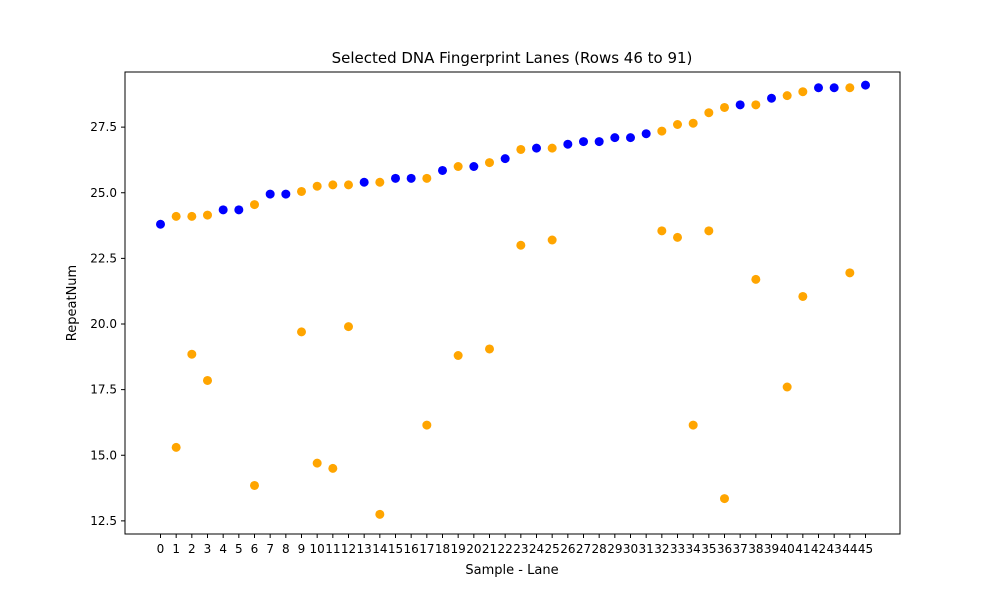 Image resolution: width=1000 pixels, height=600 pixels. What do you see at coordinates (511, 570) in the screenshot?
I see `x-axis-label: Sample - Lane` at bounding box center [511, 570].